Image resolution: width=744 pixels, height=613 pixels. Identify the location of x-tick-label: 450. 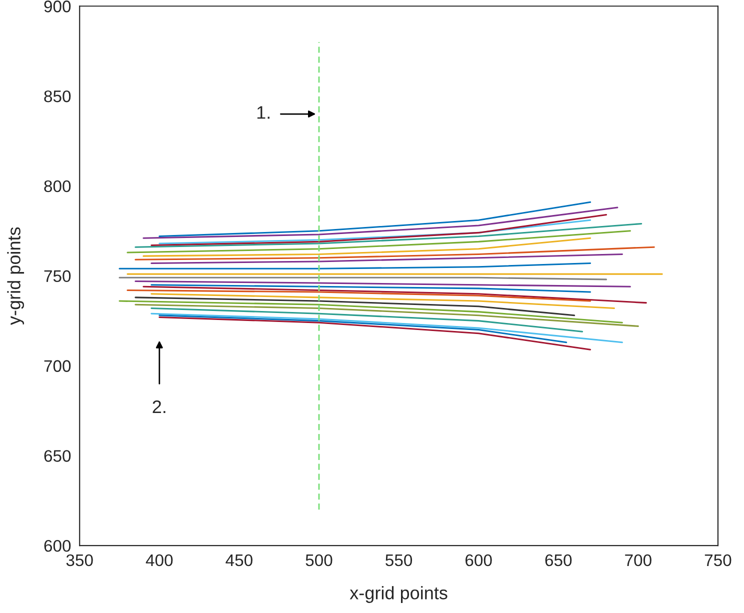
(239, 560).